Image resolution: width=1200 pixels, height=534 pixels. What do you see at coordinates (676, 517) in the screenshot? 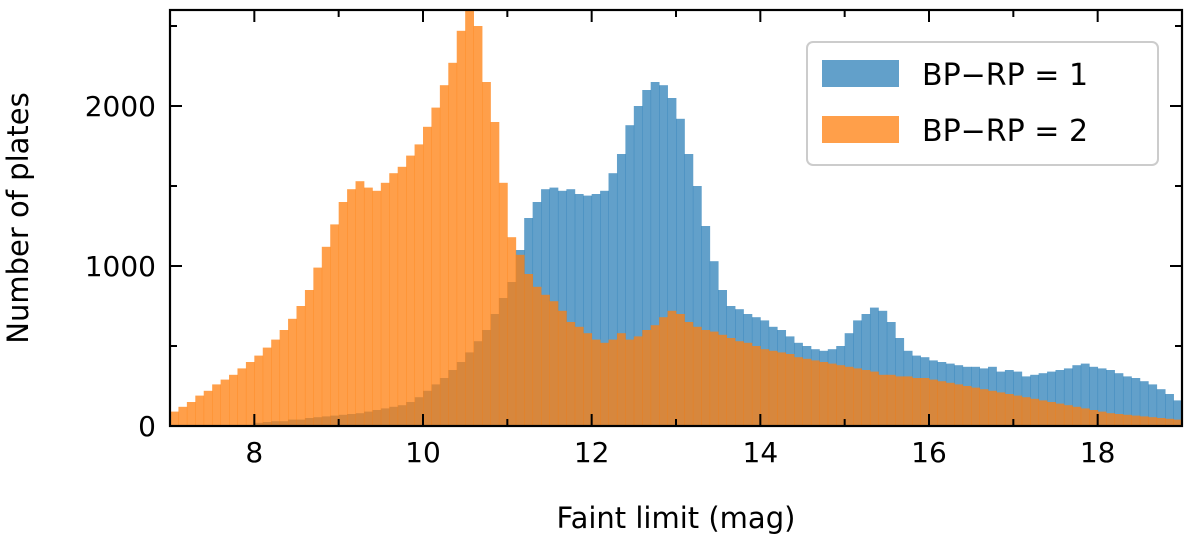
I see `x-axis-label: Faint limit (mag)` at bounding box center [676, 517].